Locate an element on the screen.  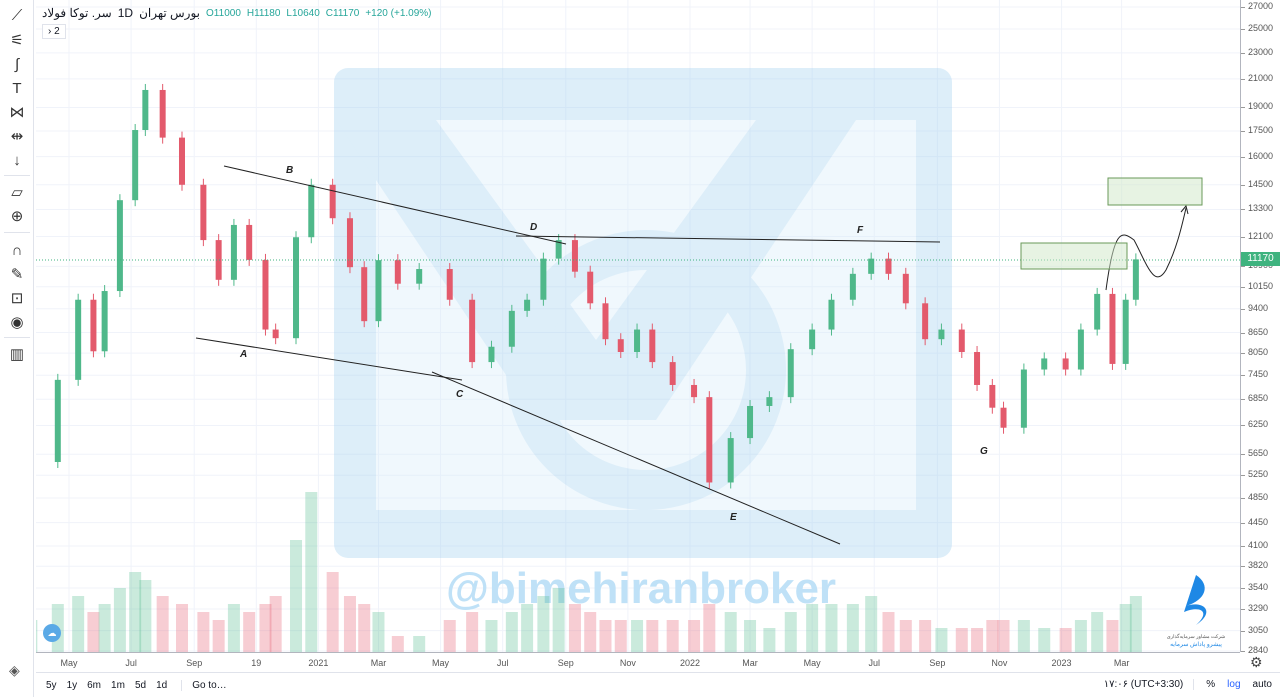
open-value: O11000 is located at coordinates (223, 13).